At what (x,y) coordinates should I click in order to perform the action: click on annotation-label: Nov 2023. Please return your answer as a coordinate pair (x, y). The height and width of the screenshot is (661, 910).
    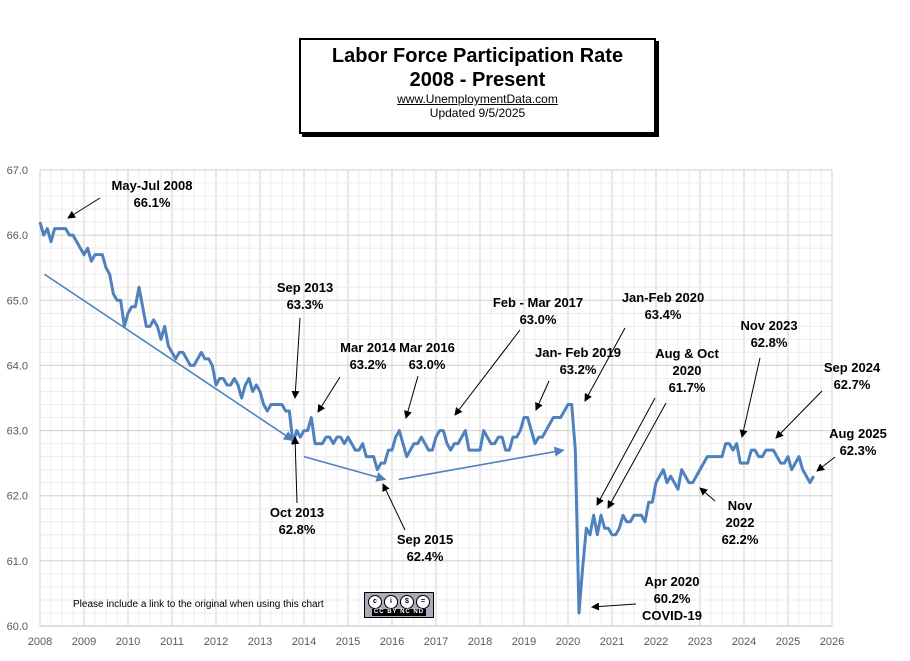
    Looking at the image, I should click on (768, 325).